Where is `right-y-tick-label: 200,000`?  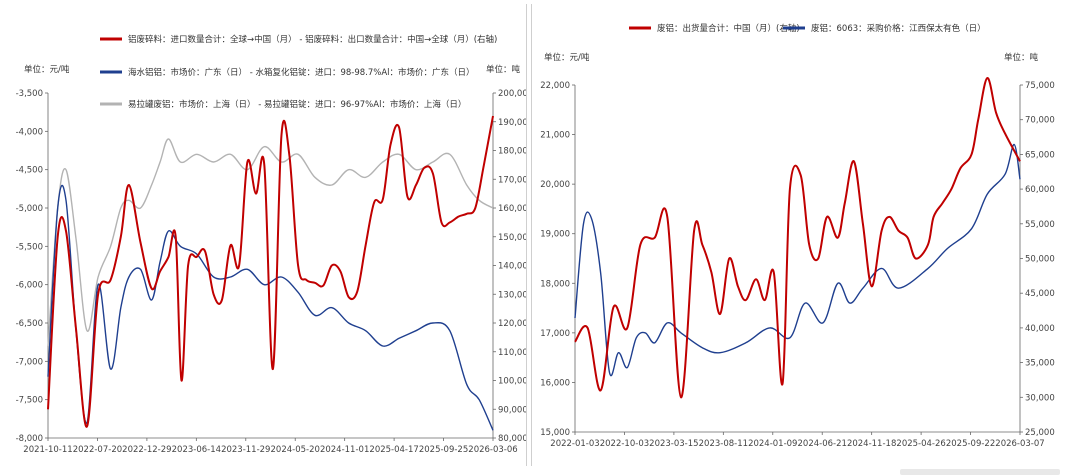 right-y-tick-label: 200,000 is located at coordinates (512, 94).